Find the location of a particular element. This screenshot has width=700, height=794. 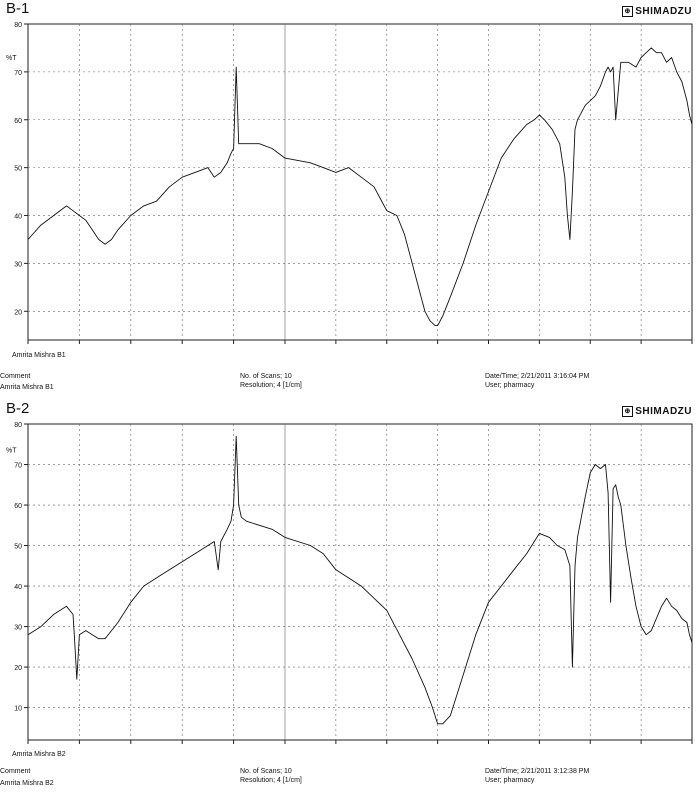

comment-value: Amrita Mishra B1 is located at coordinates (27, 387).